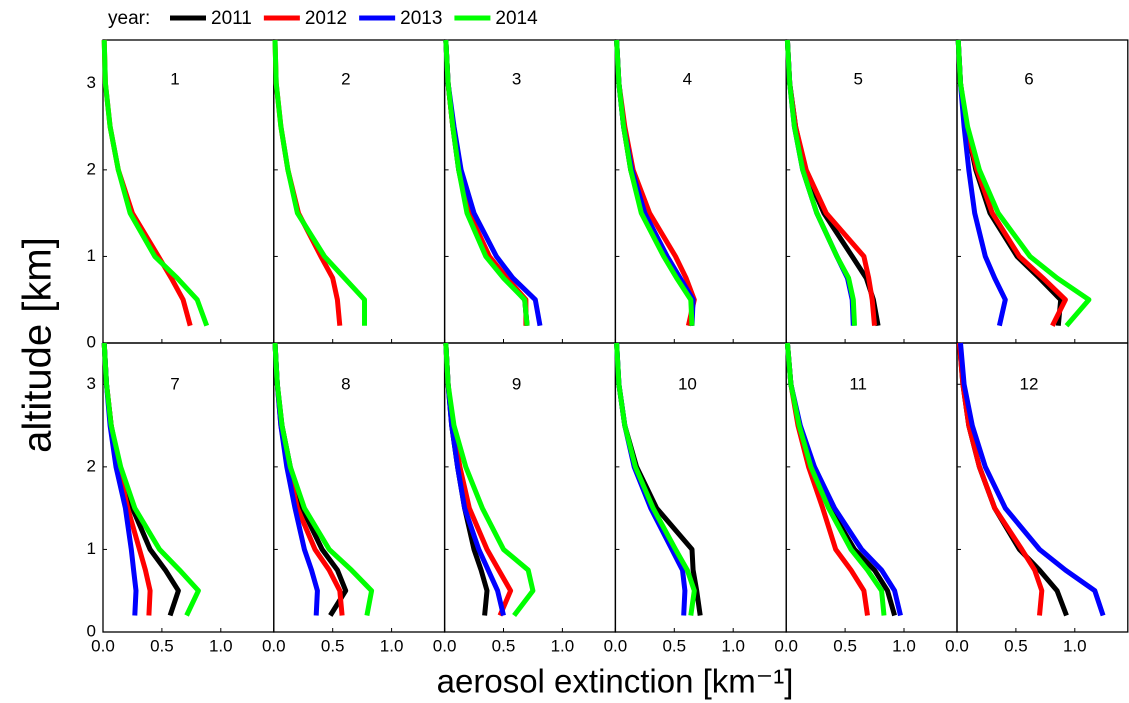 Image resolution: width=1129 pixels, height=703 pixels. What do you see at coordinates (615, 681) in the screenshot?
I see `x-axis-label: aerosol extinction [km⁻¹]` at bounding box center [615, 681].